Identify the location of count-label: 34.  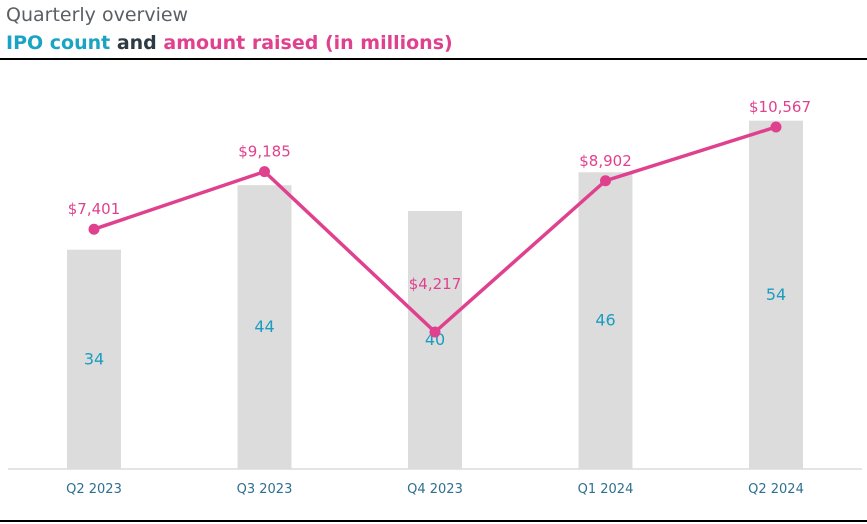
(94, 358).